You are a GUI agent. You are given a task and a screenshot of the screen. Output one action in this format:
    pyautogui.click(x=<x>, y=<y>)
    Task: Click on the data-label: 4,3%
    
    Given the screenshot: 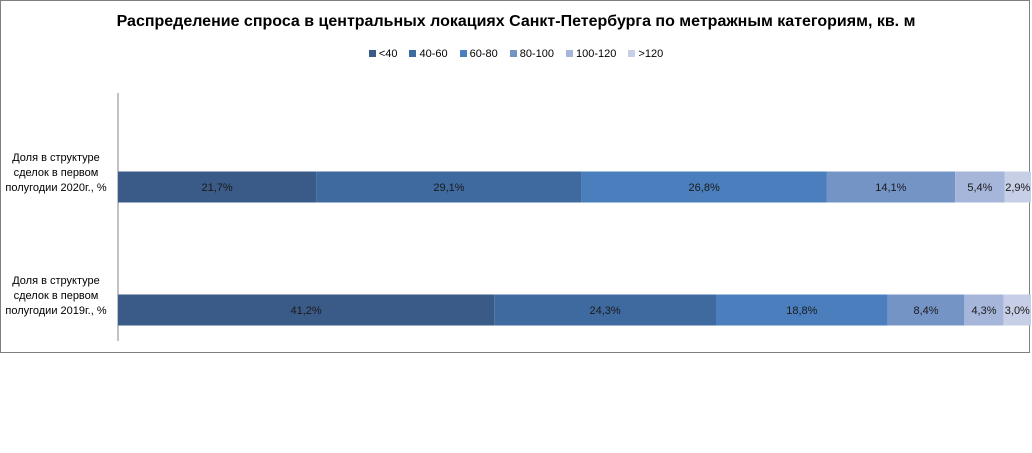 What is the action you would take?
    pyautogui.click(x=983, y=311)
    